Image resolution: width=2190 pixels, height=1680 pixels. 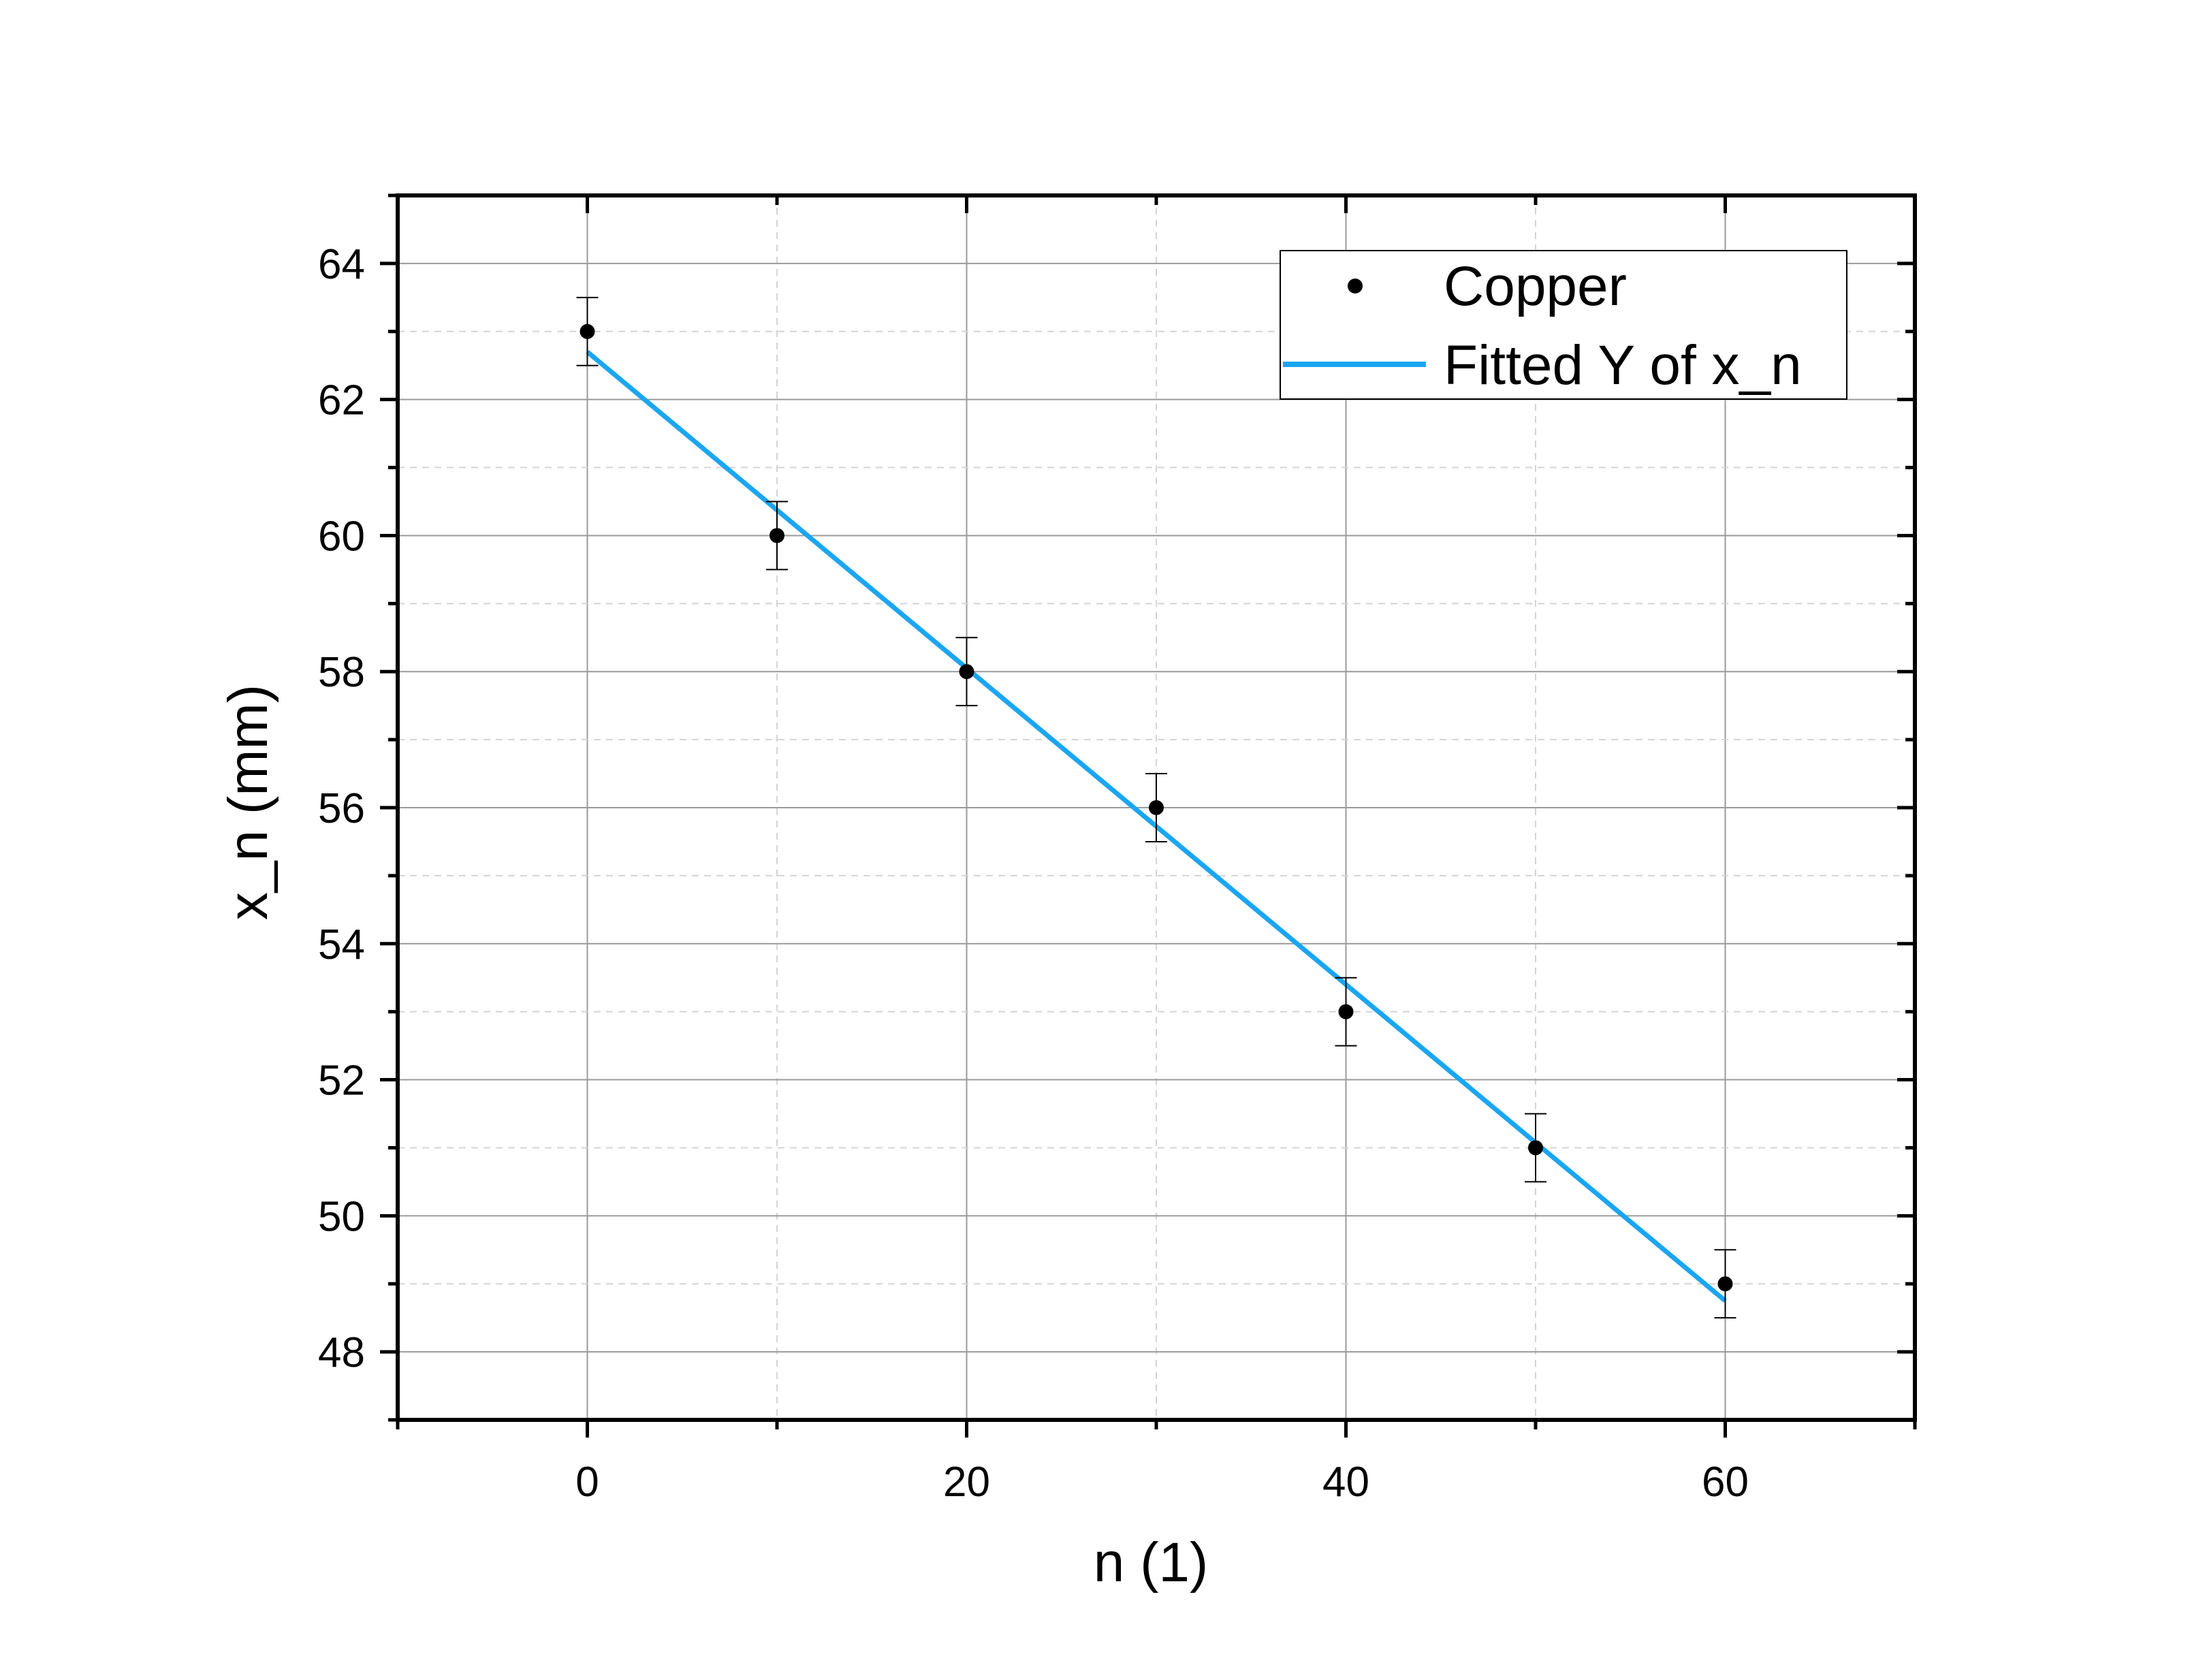 I want to click on y-tick-label: 58, so click(x=341, y=672).